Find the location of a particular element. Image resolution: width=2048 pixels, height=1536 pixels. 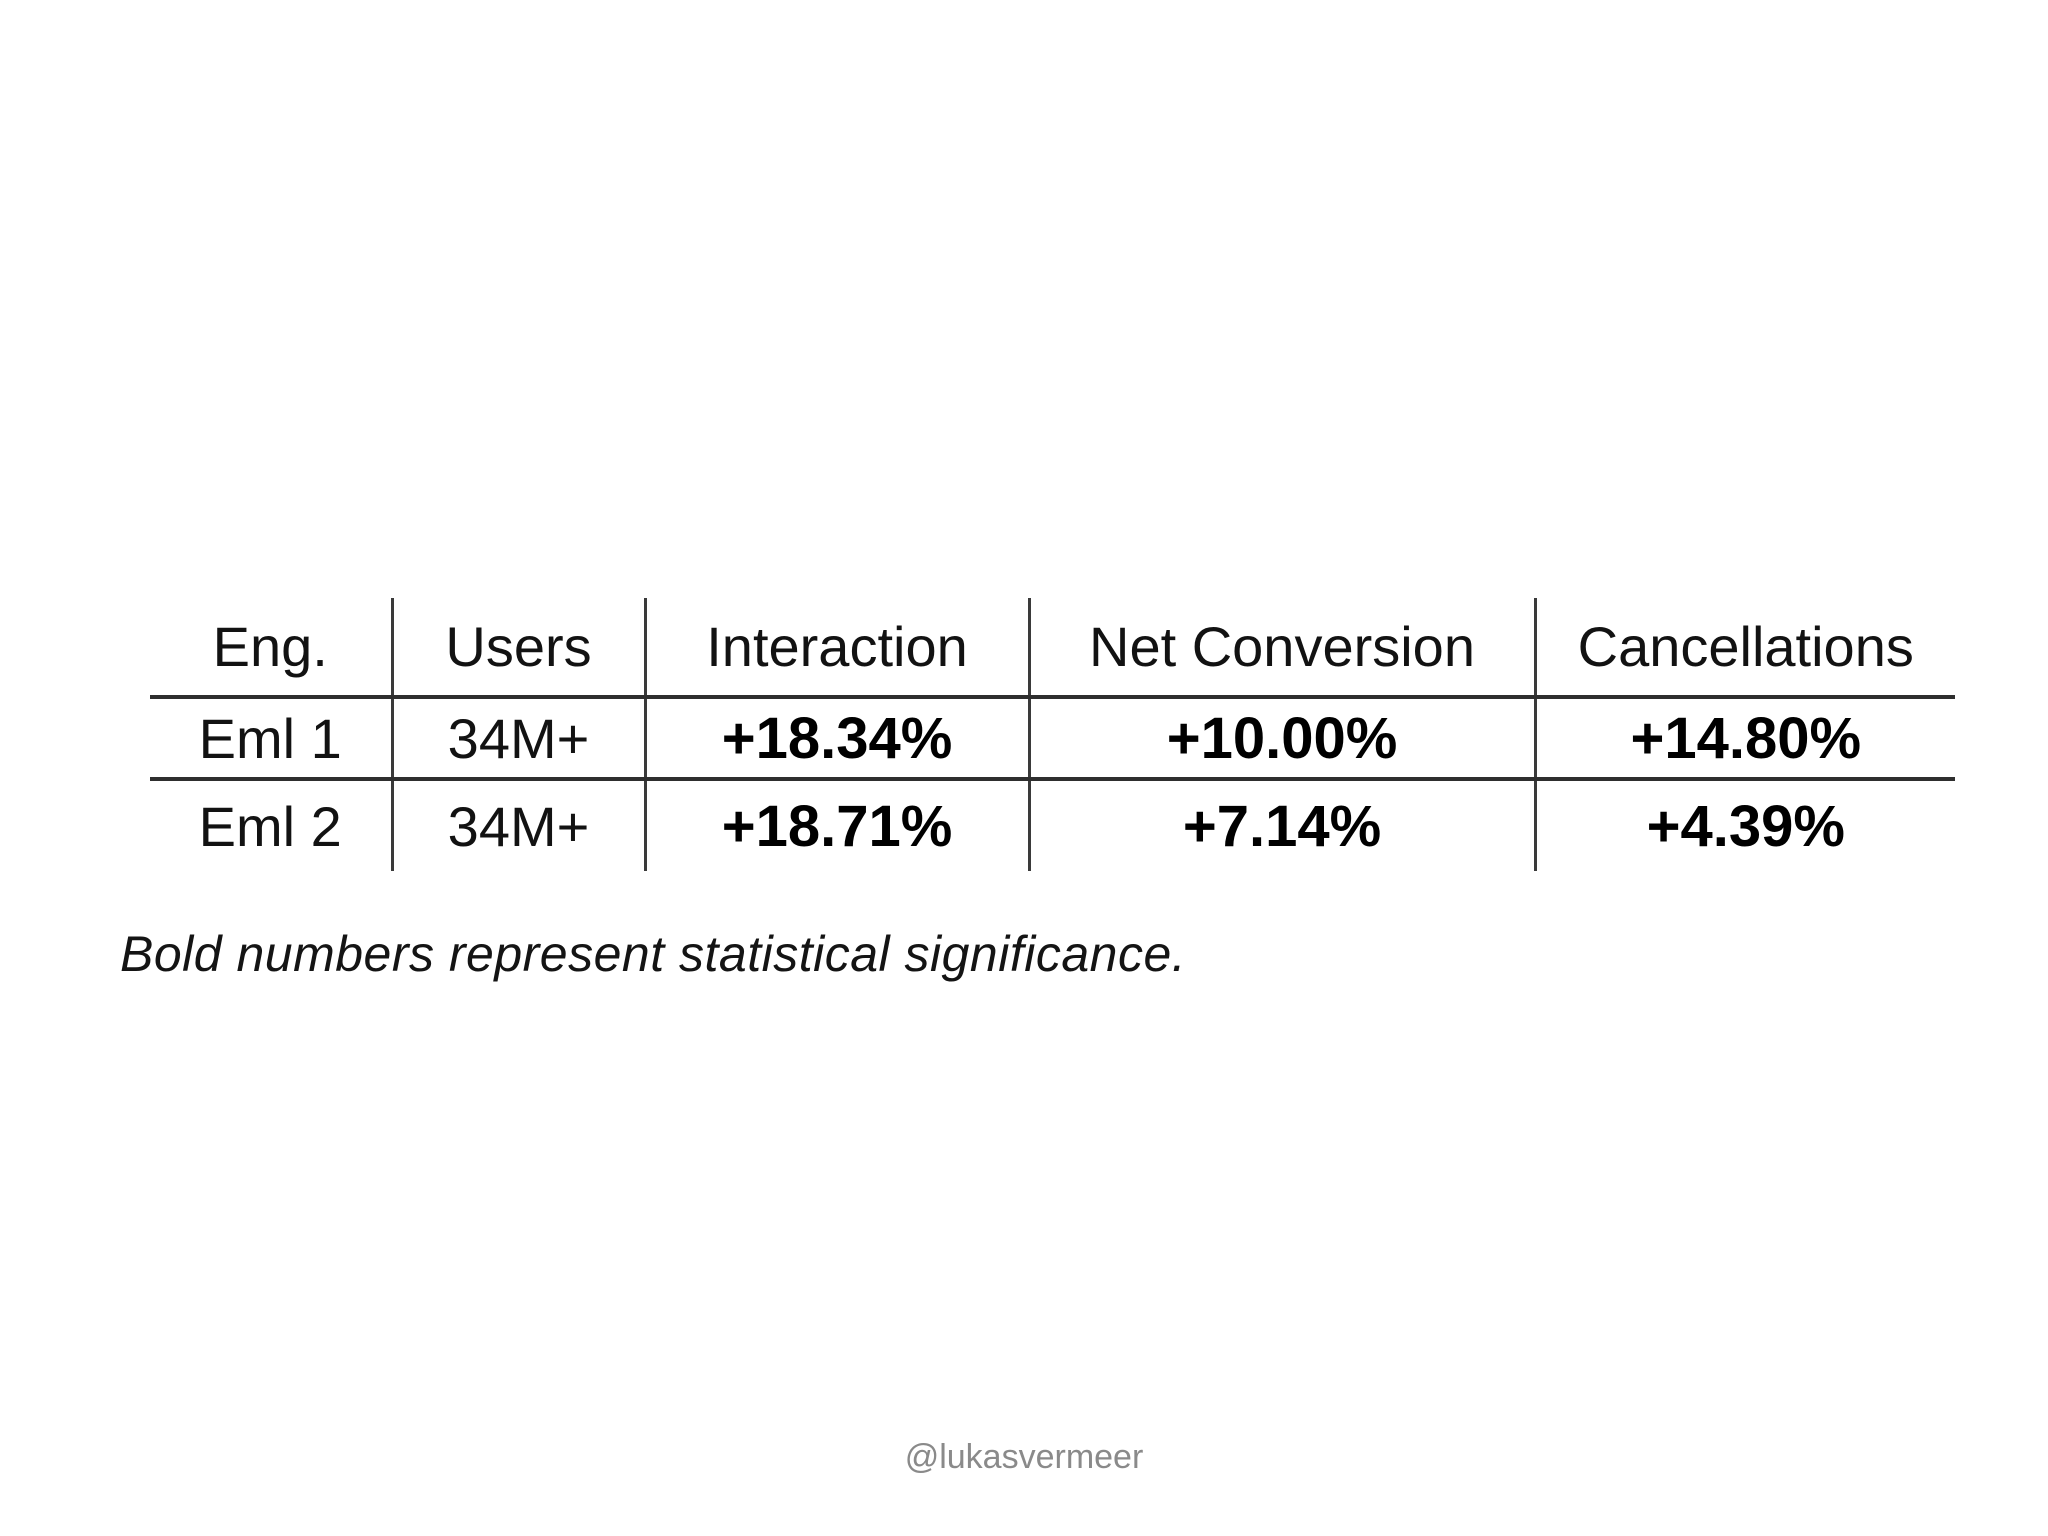

interaction-value: +18.71% is located at coordinates (838, 825).